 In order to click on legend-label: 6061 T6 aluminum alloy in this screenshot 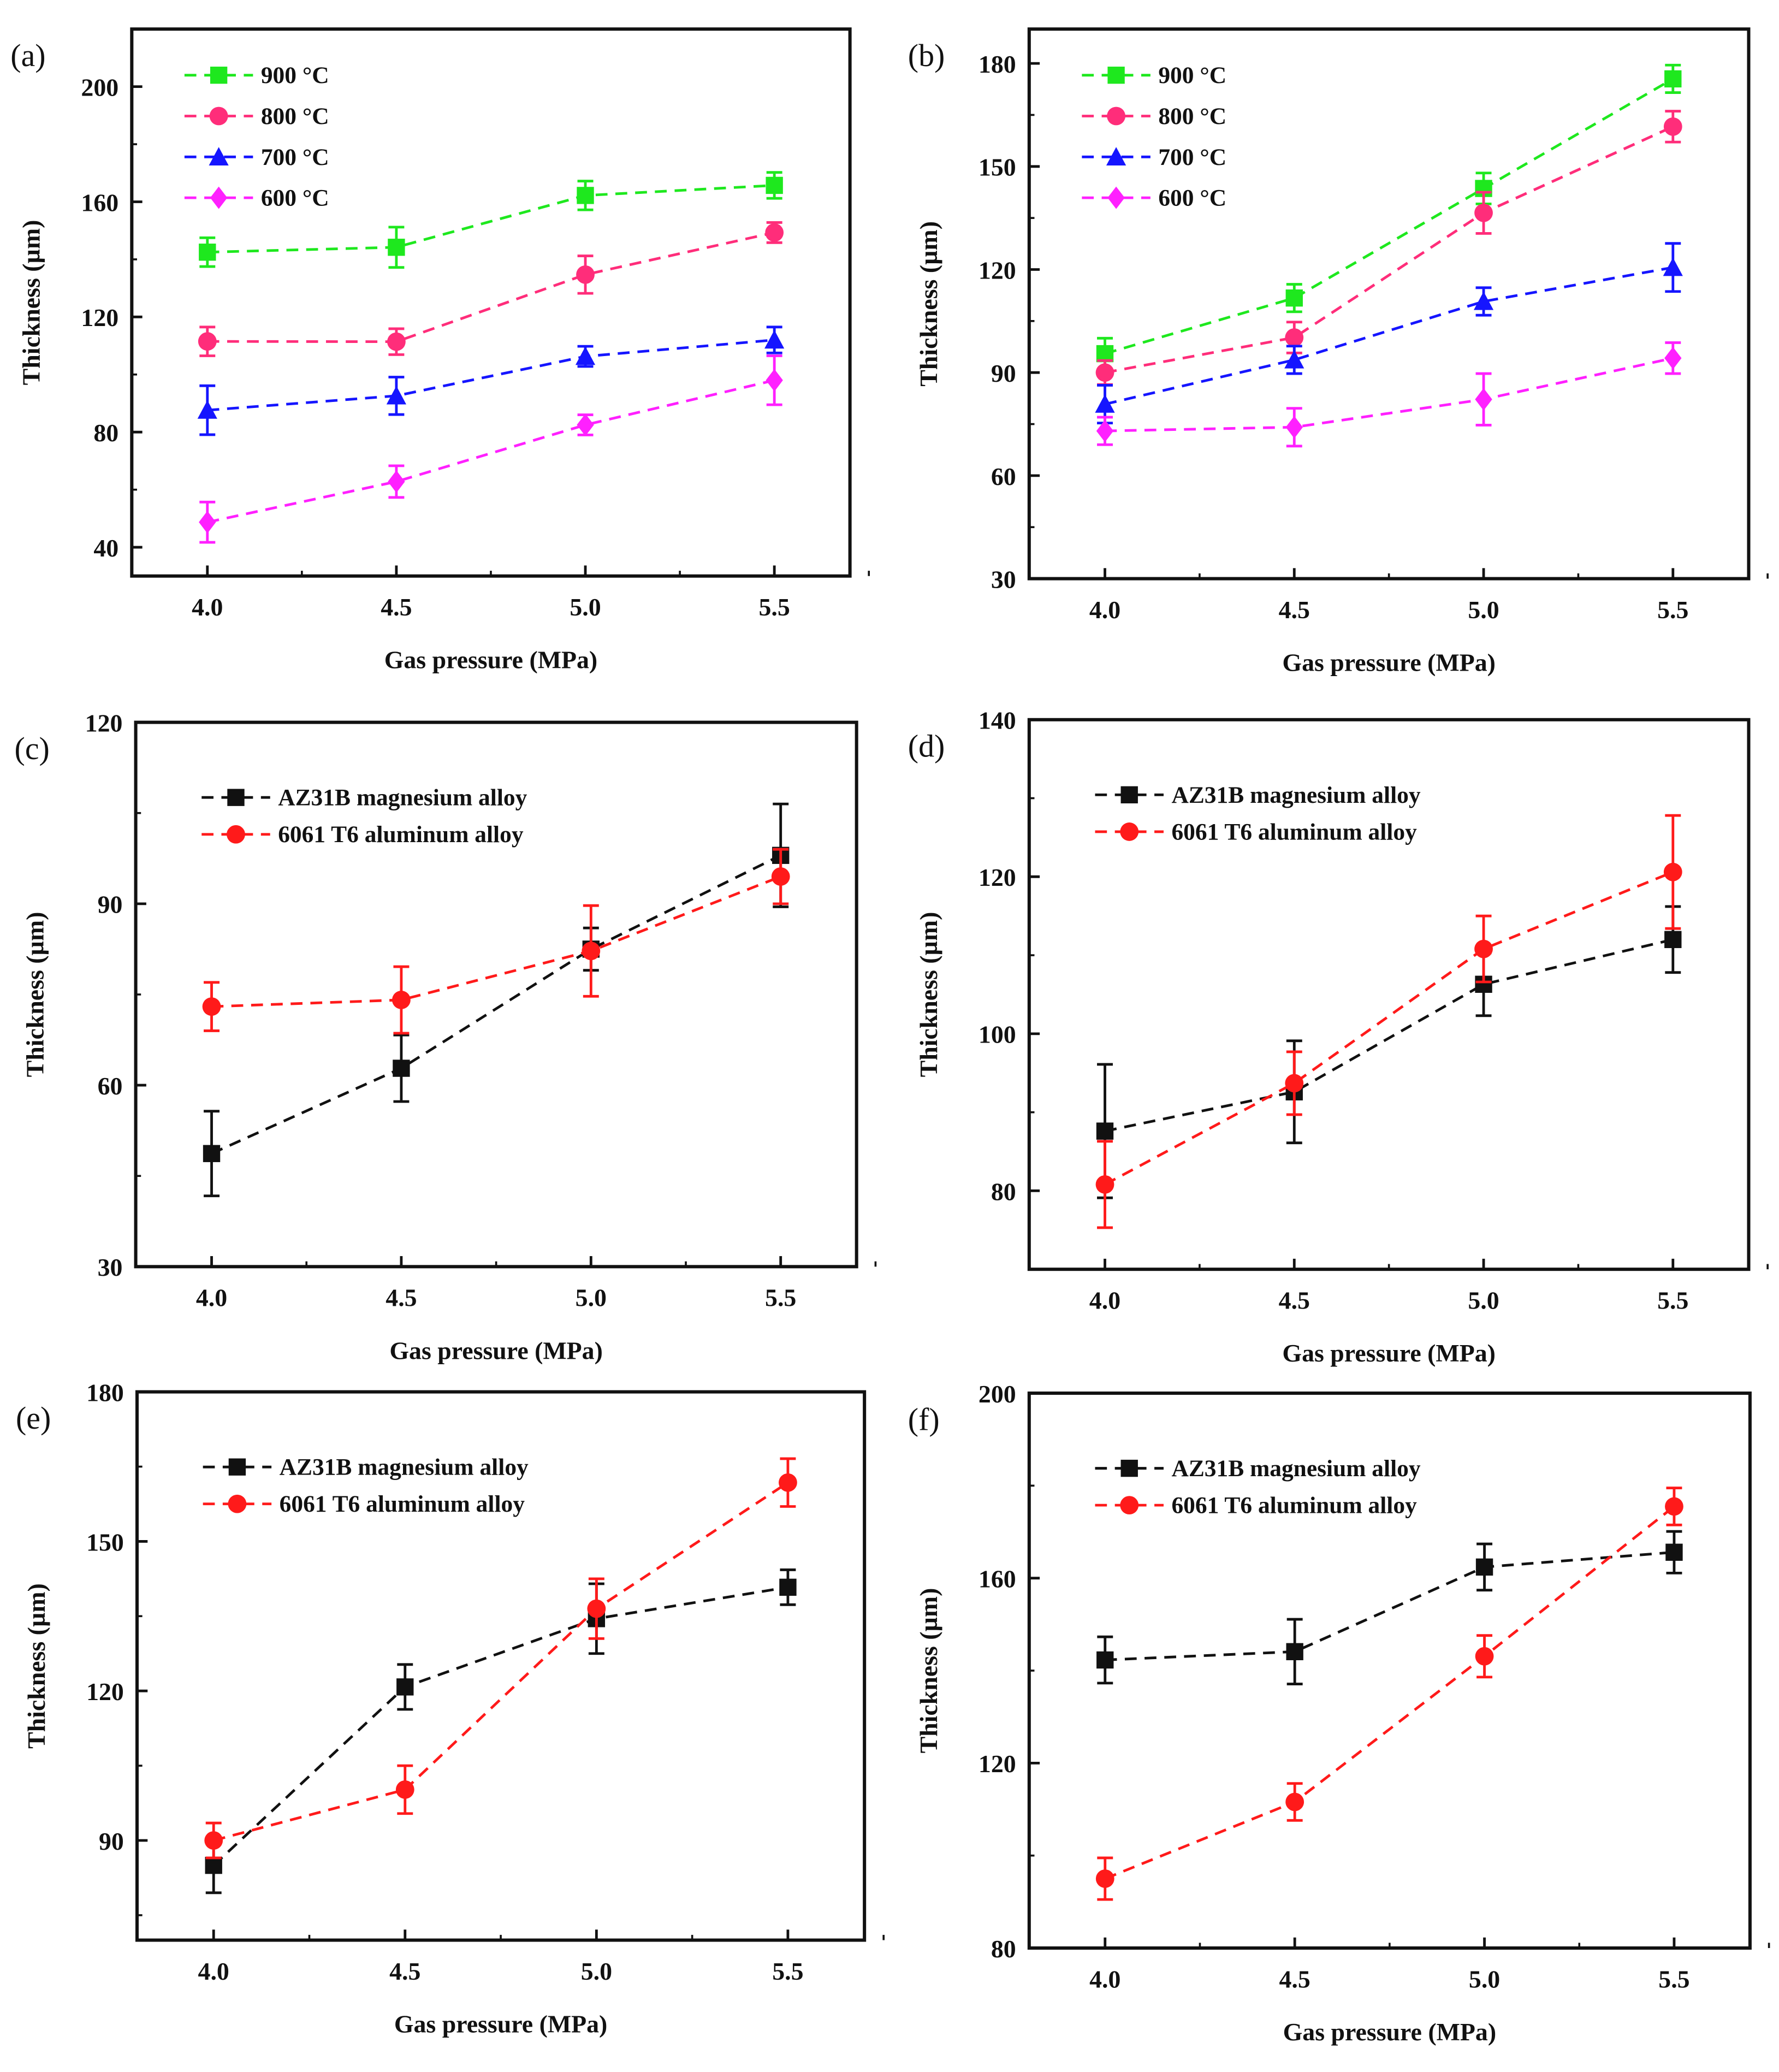, I will do `click(401, 835)`.